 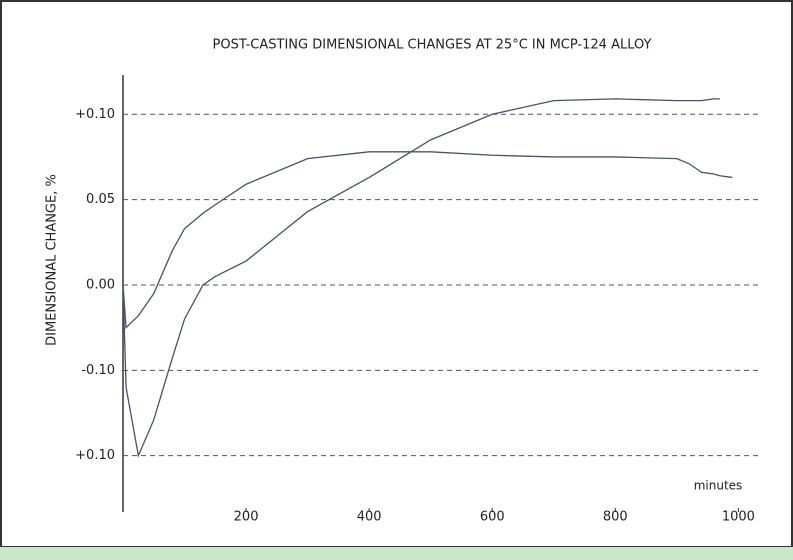 I want to click on y-tick-label: -0.10, so click(x=98, y=370).